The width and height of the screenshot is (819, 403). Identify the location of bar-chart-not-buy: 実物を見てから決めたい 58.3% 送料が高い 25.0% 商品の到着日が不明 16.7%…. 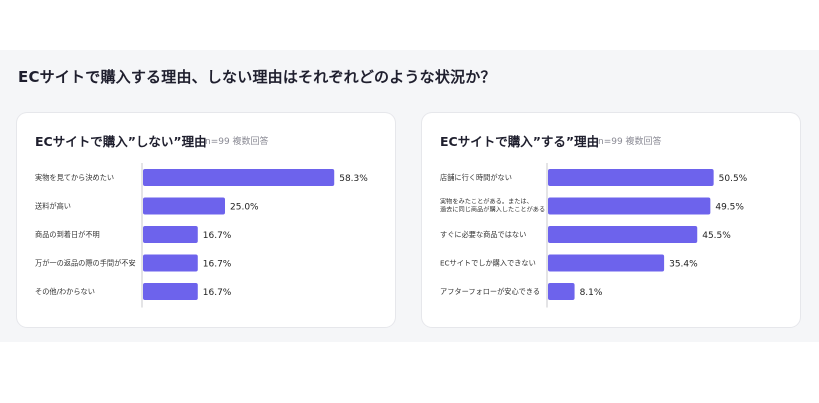
(201, 235).